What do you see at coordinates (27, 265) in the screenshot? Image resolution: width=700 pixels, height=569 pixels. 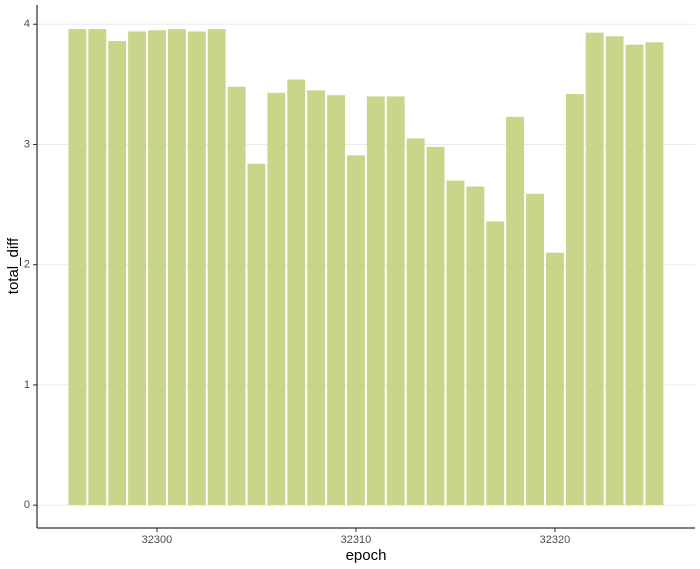 I see `y-tick-label: 2` at bounding box center [27, 265].